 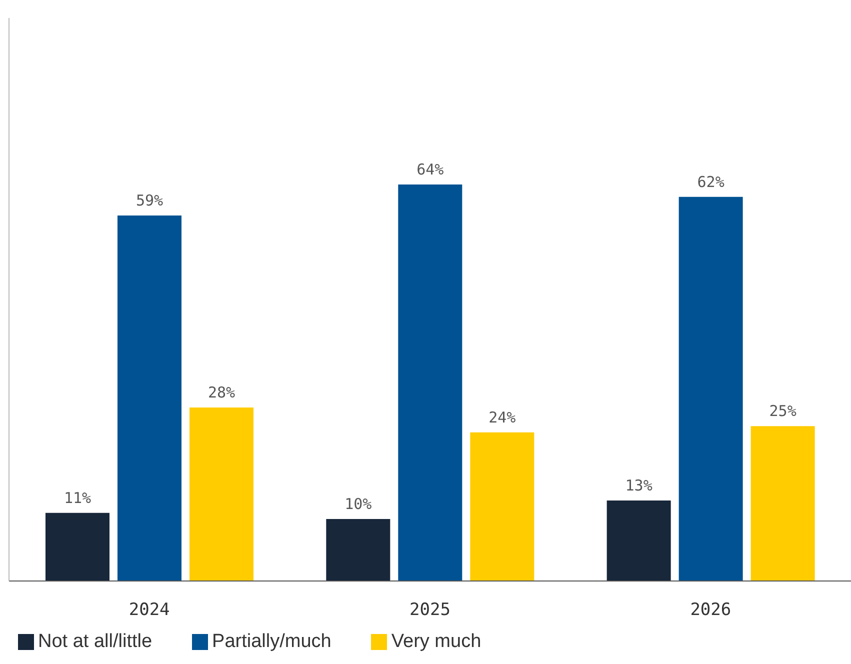 What do you see at coordinates (711, 610) in the screenshot?
I see `x-tick-label: 2026` at bounding box center [711, 610].